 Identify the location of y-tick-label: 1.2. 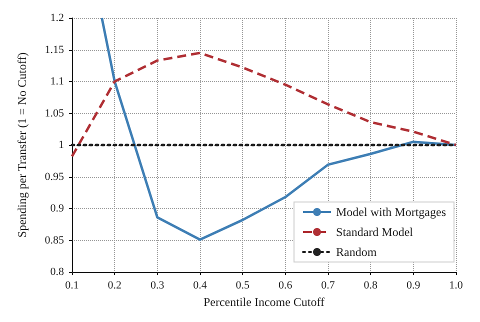
(57, 18).